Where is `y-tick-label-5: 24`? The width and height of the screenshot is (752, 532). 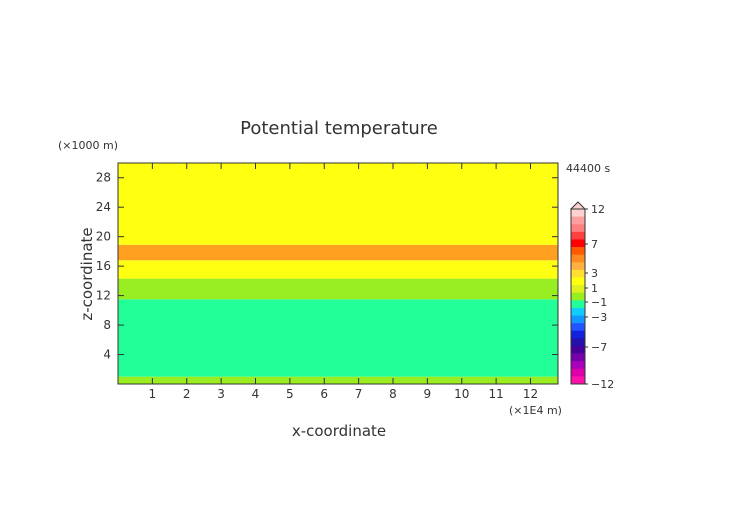 y-tick-label-5: 24 is located at coordinates (103, 207).